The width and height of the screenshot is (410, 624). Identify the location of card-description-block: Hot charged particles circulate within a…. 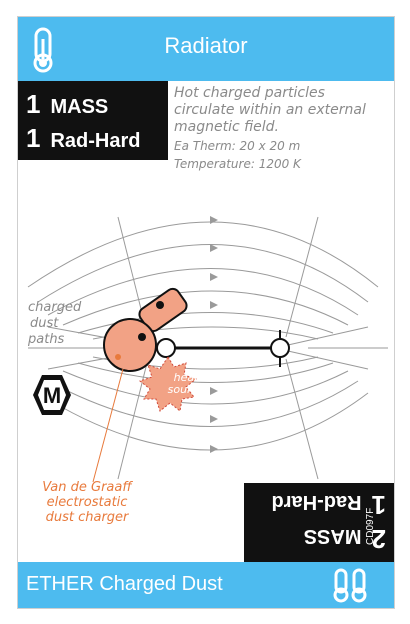
(281, 128).